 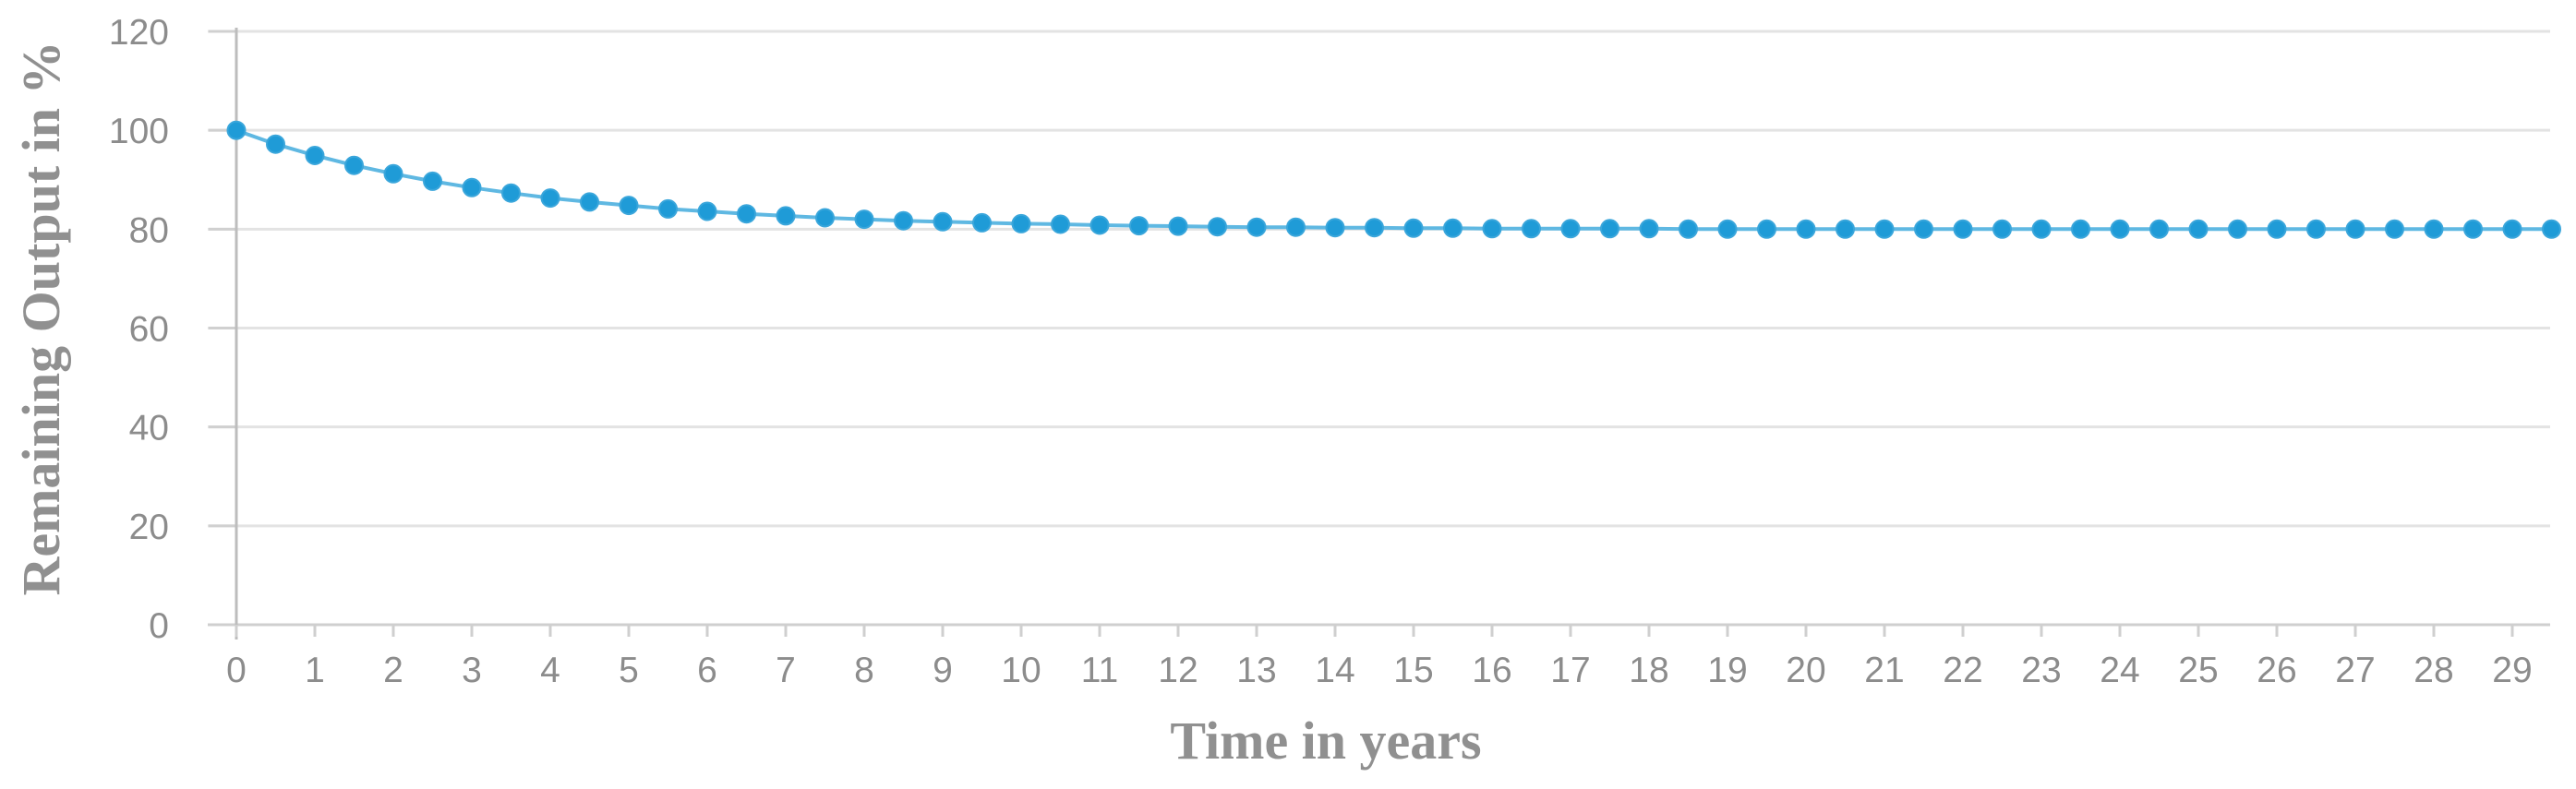 I want to click on x-tick-label-8: 8, so click(x=864, y=670).